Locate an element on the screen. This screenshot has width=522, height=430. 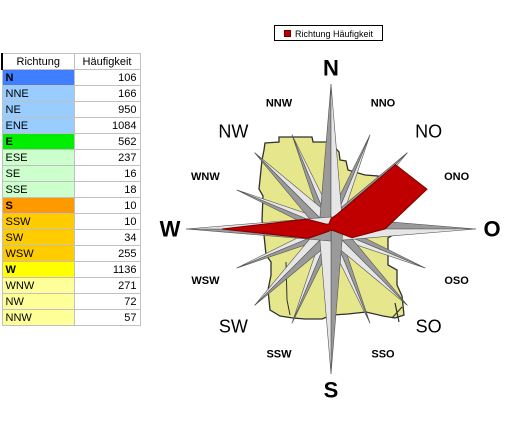
header-direction: Richtung is located at coordinates (38, 61).